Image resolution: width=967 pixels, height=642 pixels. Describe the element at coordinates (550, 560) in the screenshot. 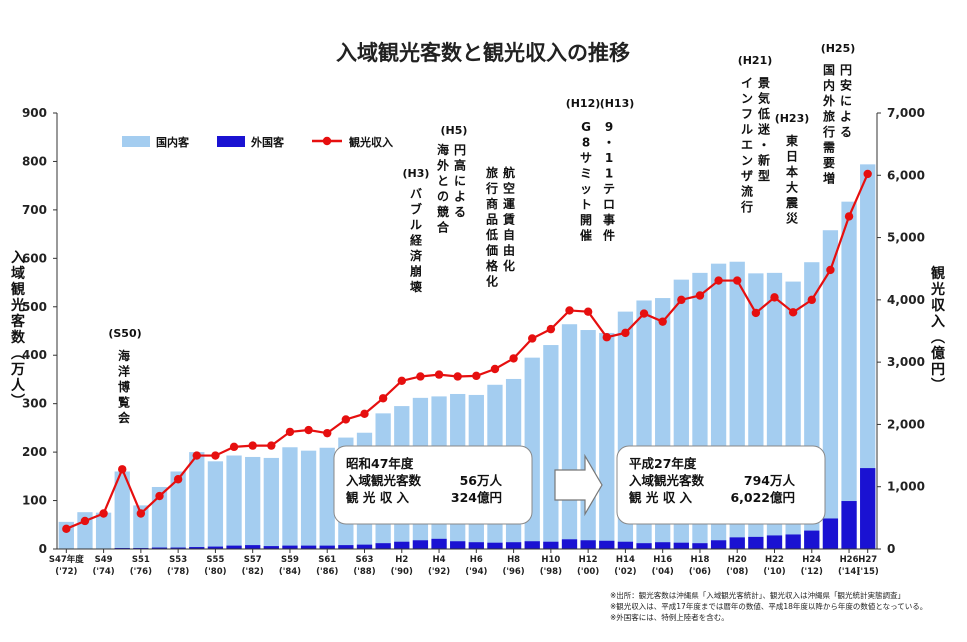

I see `x-tick-label: H10` at that location.